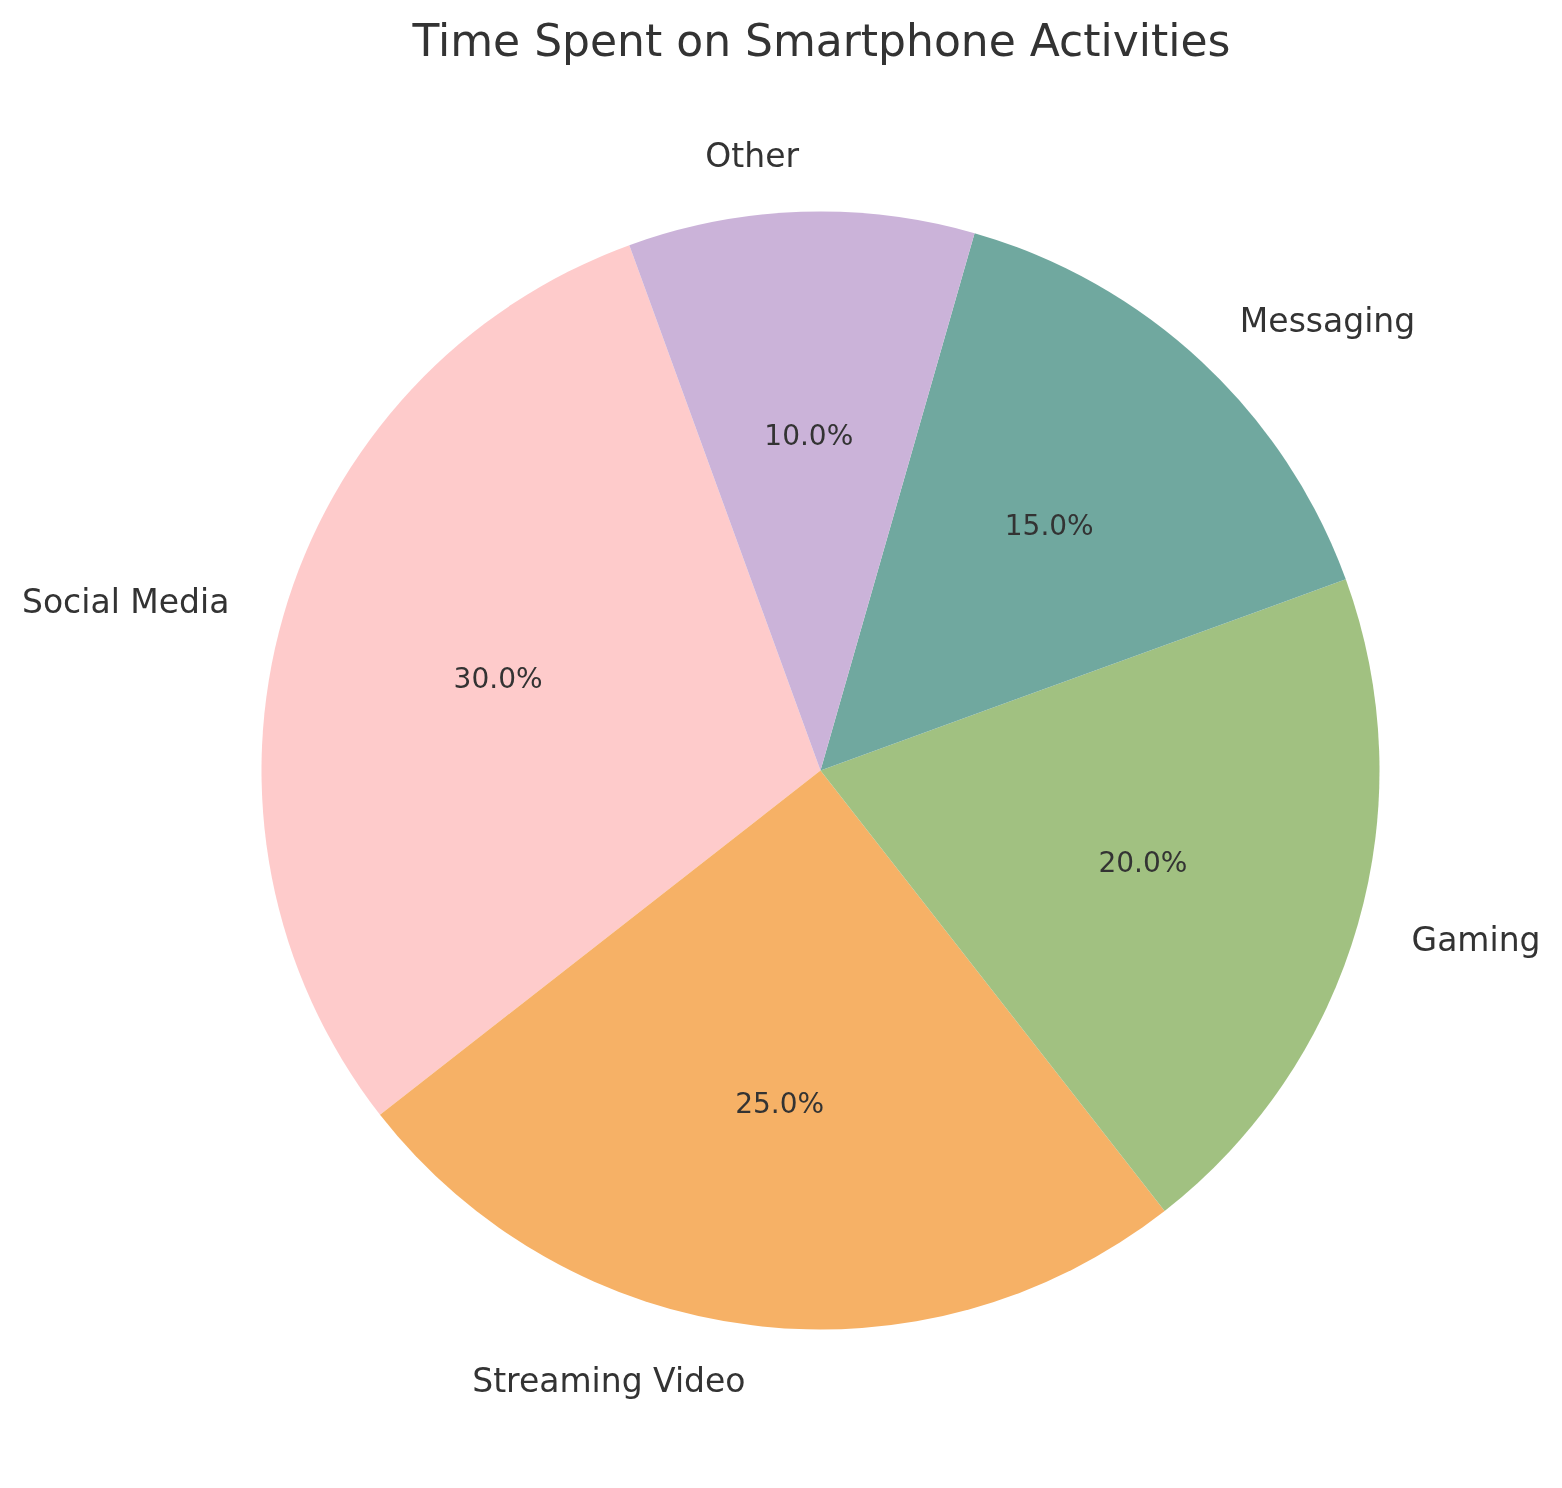  What do you see at coordinates (609, 1381) in the screenshot?
I see `slice-label: Streaming Video` at bounding box center [609, 1381].